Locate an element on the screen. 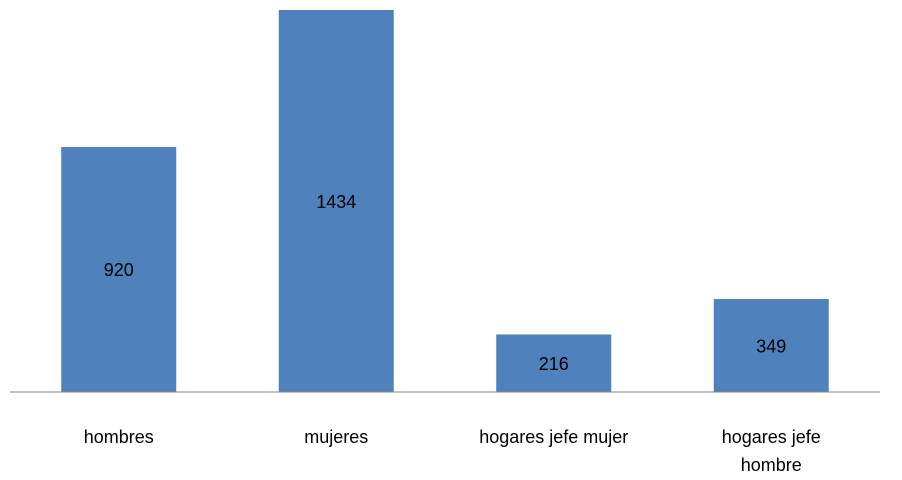 This screenshot has height=480, width=902. data-label: 349 is located at coordinates (771, 346).